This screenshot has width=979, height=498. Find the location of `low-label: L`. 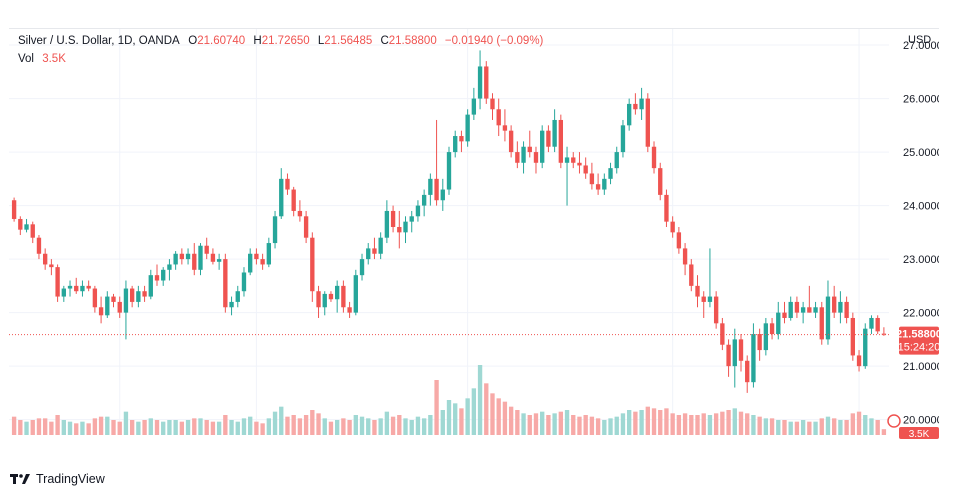

low-label: L is located at coordinates (321, 41).